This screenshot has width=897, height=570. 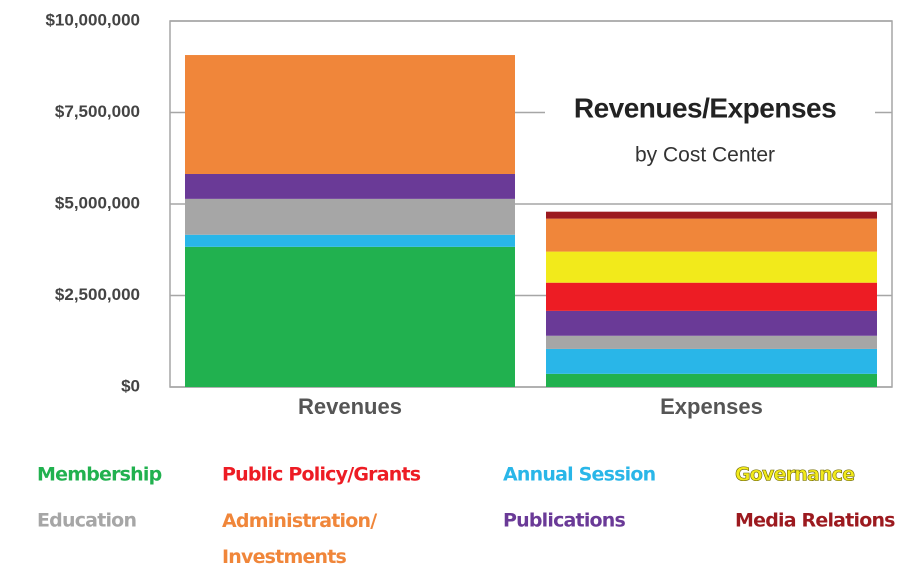 I want to click on legend-label: Governance, so click(x=794, y=475).